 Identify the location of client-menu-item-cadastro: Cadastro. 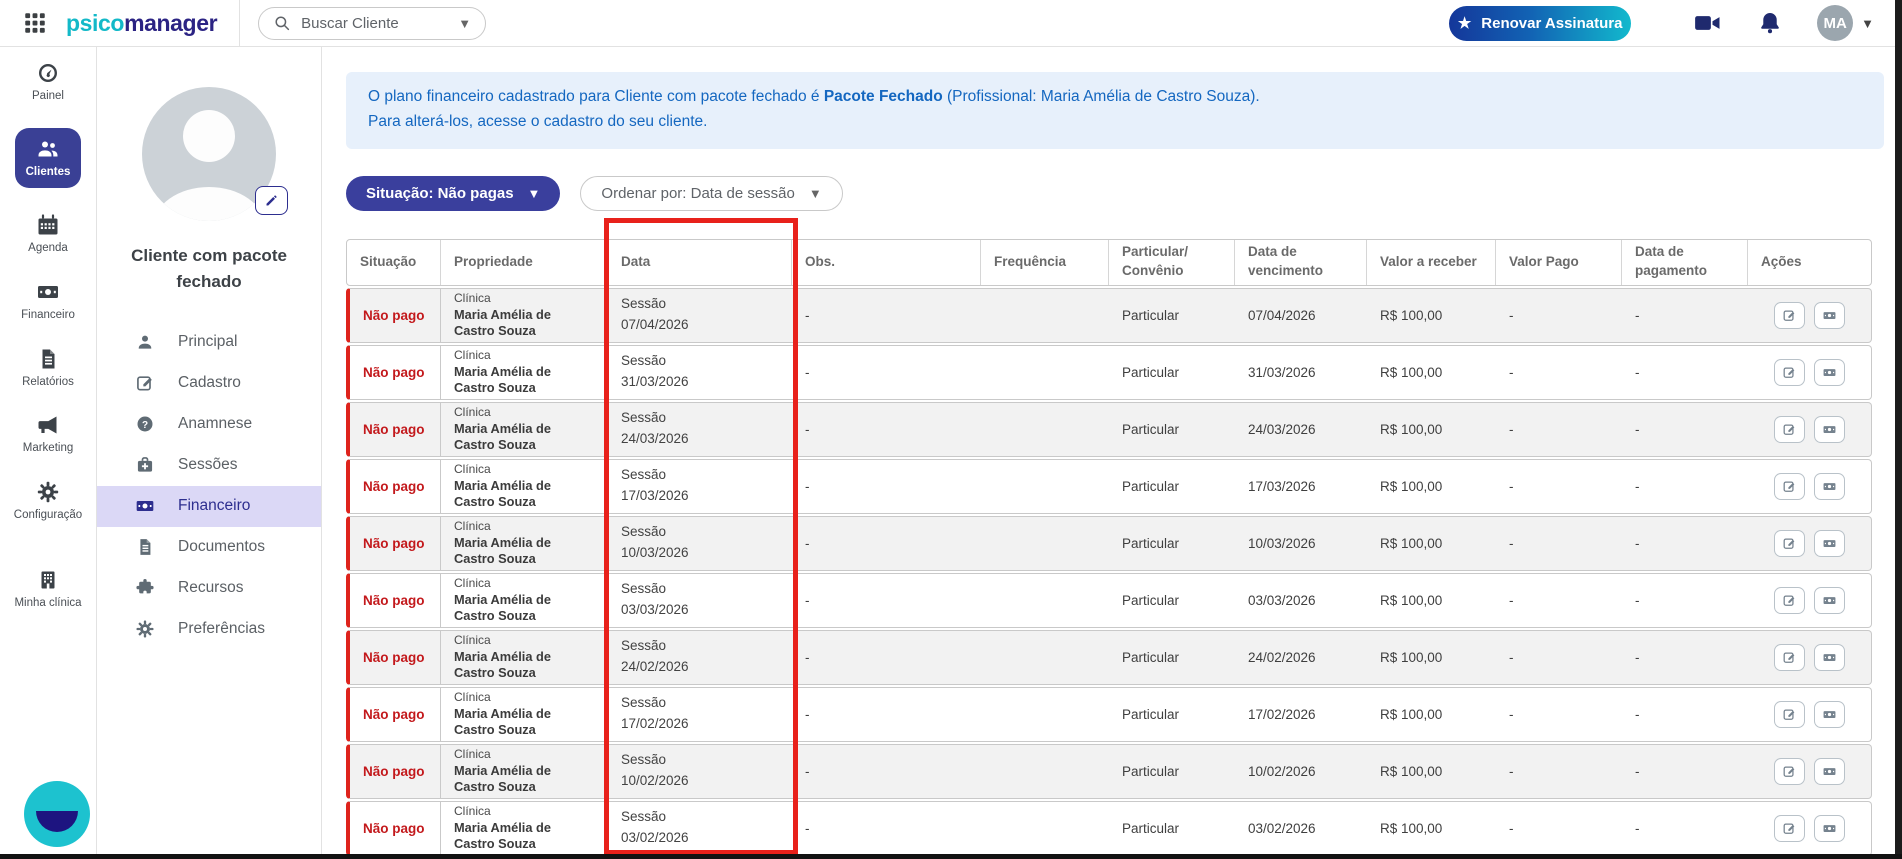
(209, 383).